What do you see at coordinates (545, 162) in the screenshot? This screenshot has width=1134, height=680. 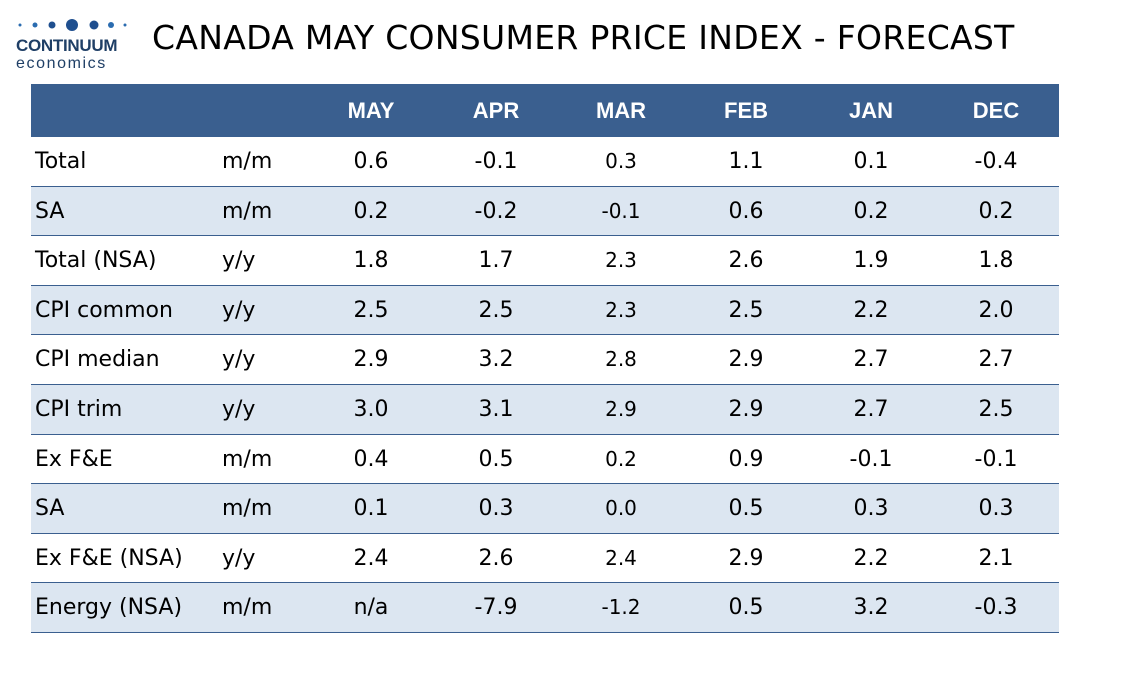 I see `table-row: Total m/m 0.6 -0.1 0.3 1.1 0.1 -0.4` at bounding box center [545, 162].